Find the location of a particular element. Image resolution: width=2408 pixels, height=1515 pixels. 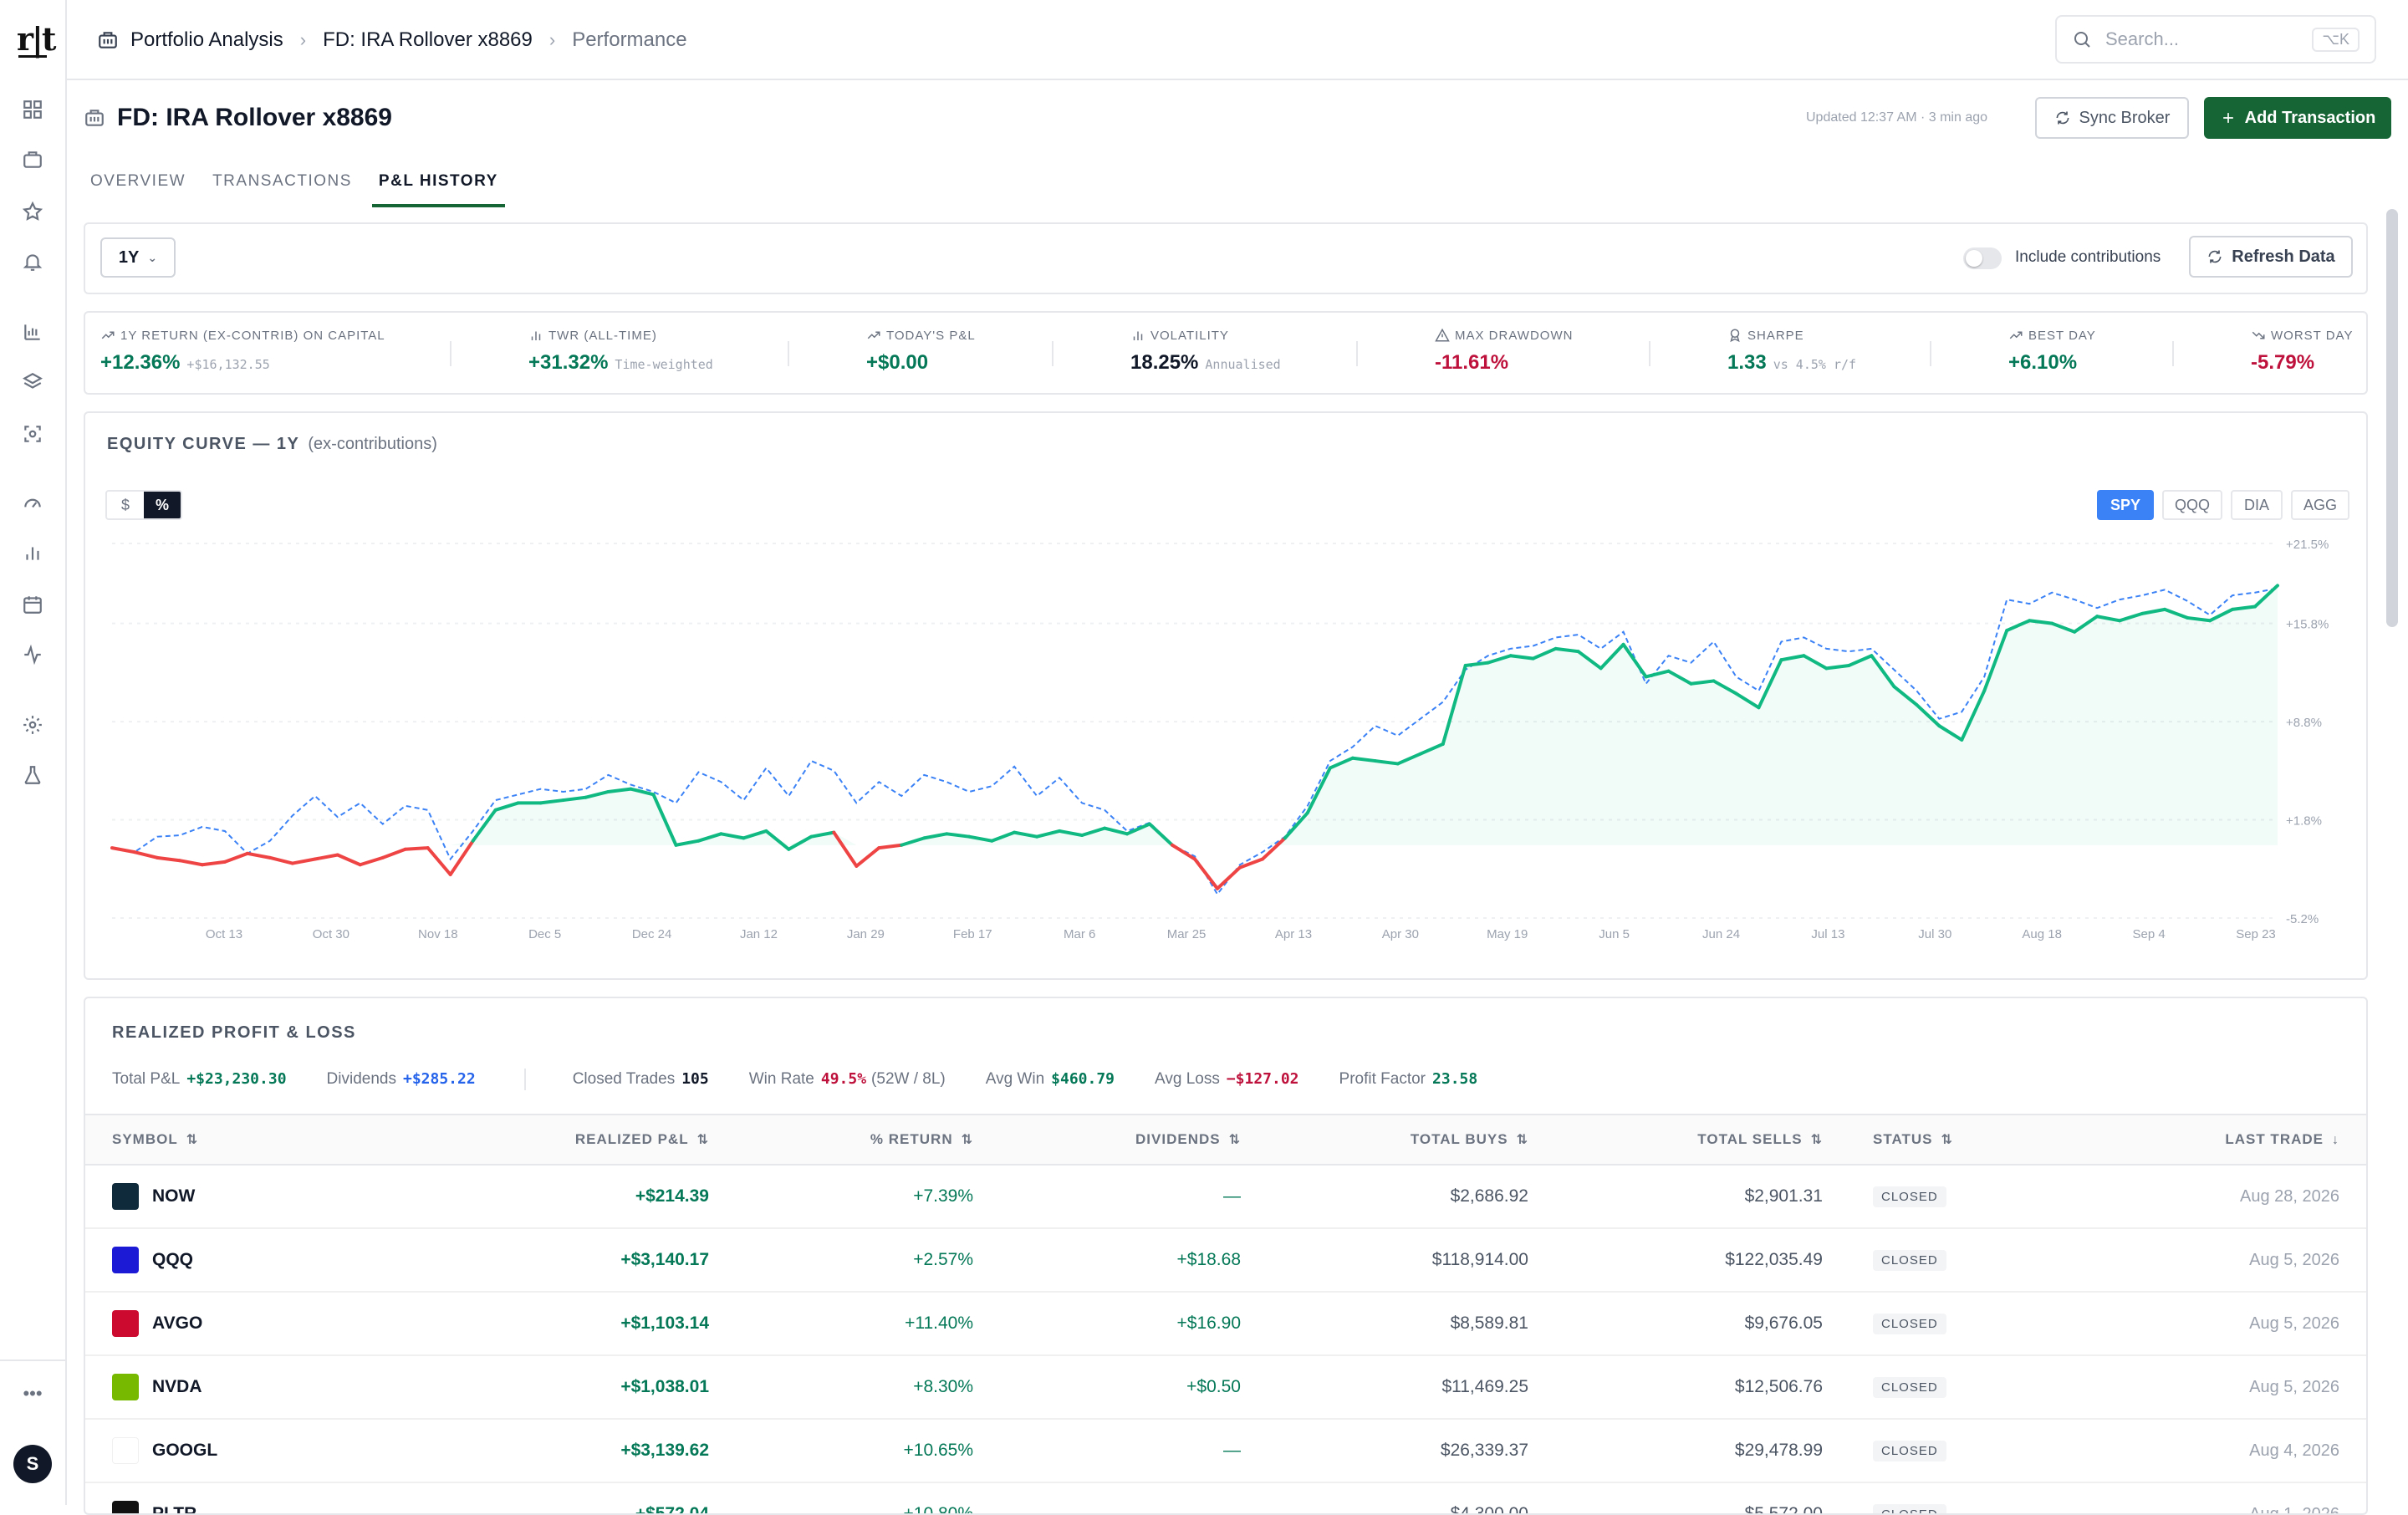

range-select: 1Y ⌄ is located at coordinates (138, 257).